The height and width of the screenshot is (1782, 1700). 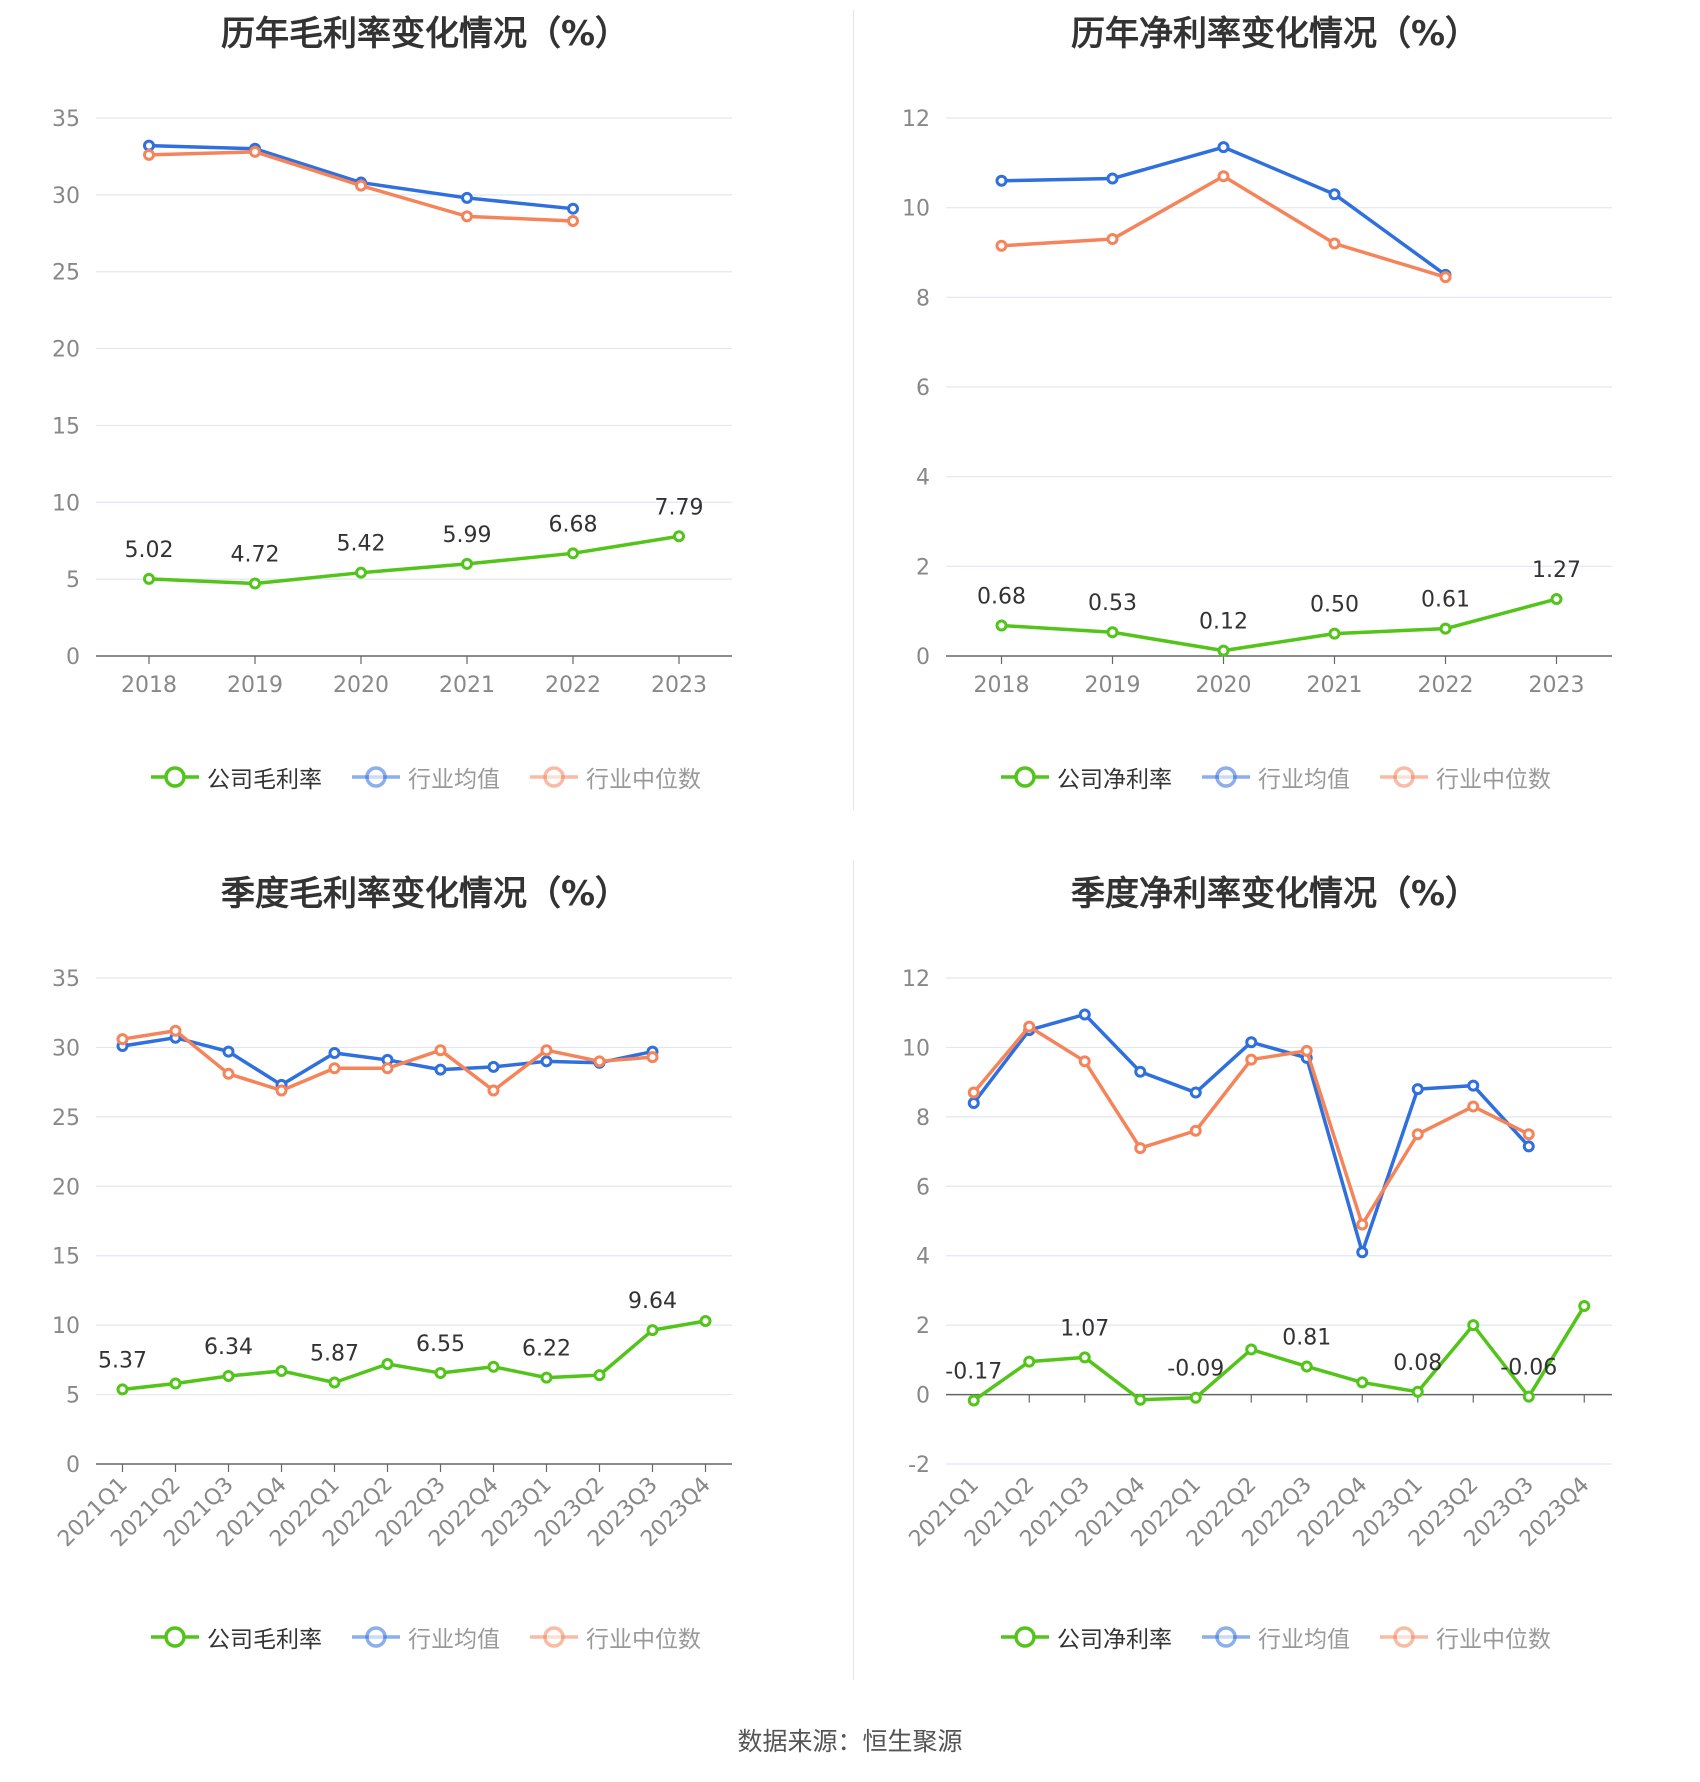 What do you see at coordinates (1114, 1640) in the screenshot?
I see `legend-label: 公司净利率` at bounding box center [1114, 1640].